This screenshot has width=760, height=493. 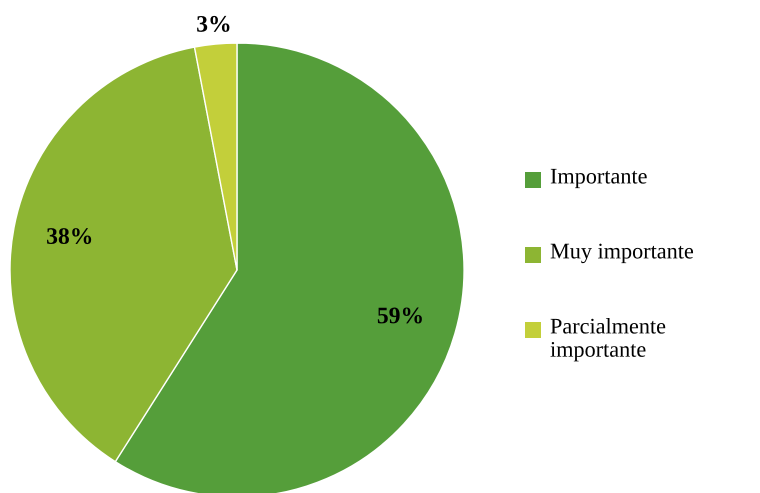 I want to click on data-label: 38%, so click(x=69, y=236).